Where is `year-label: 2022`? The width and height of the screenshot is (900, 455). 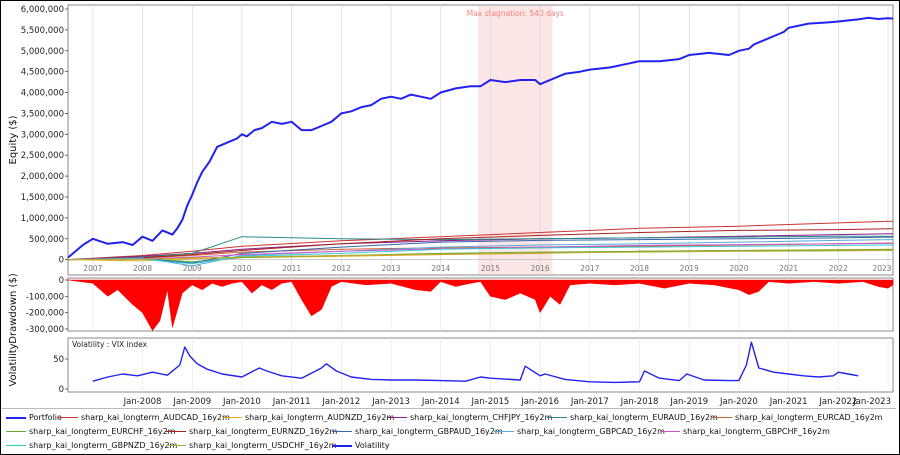 year-label: 2022 is located at coordinates (838, 268).